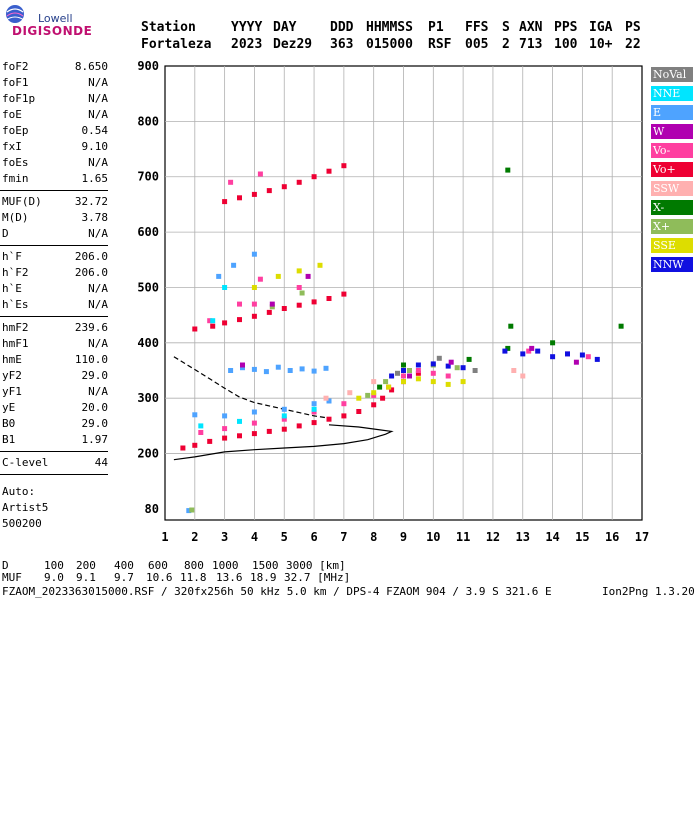 The width and height of the screenshot is (700, 836). I want to click on param-name: foEp, so click(15, 130).